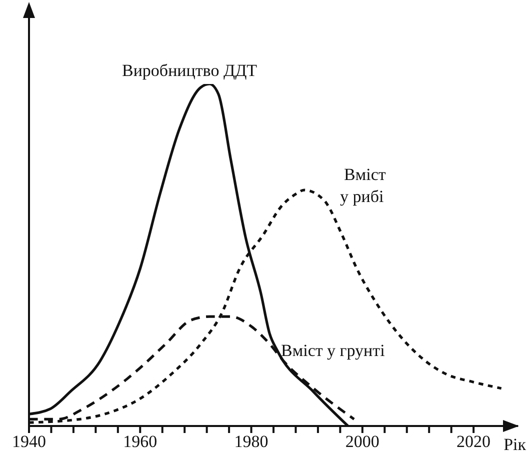  I want to click on x-tick-label: 1980, so click(251, 442).